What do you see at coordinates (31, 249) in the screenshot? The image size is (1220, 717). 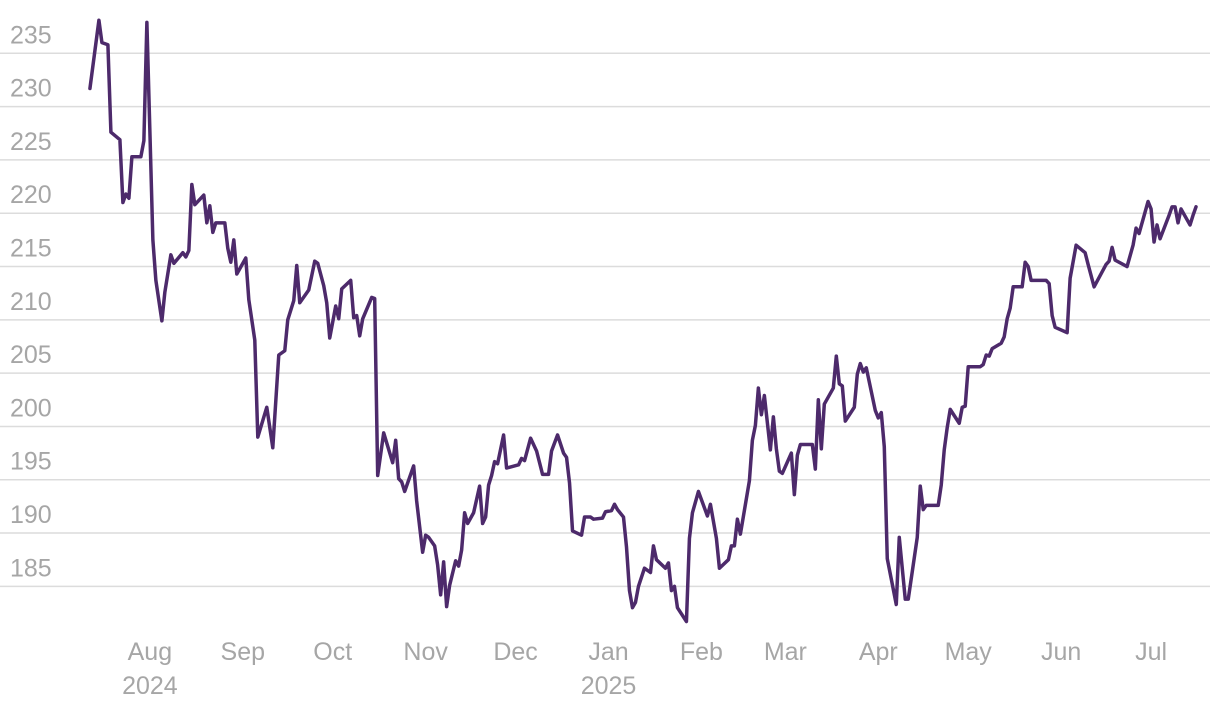 I see `y-tick-label: 215` at bounding box center [31, 249].